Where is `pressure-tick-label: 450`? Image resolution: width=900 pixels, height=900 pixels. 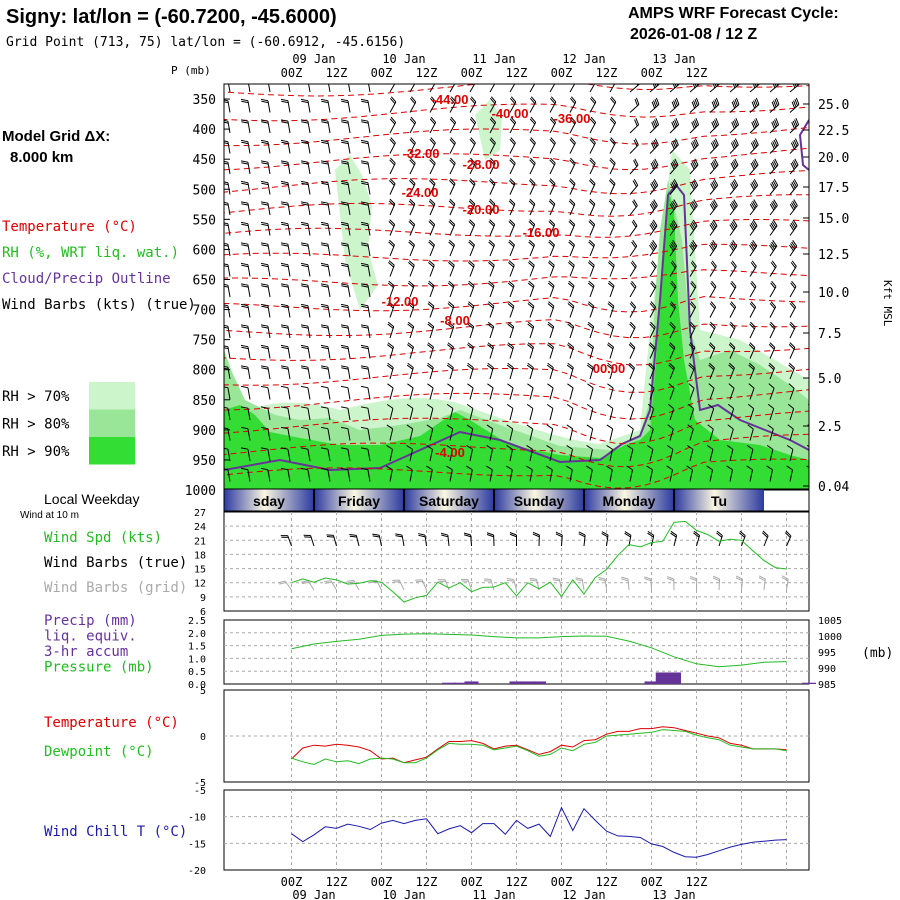 pressure-tick-label: 450 is located at coordinates (204, 160).